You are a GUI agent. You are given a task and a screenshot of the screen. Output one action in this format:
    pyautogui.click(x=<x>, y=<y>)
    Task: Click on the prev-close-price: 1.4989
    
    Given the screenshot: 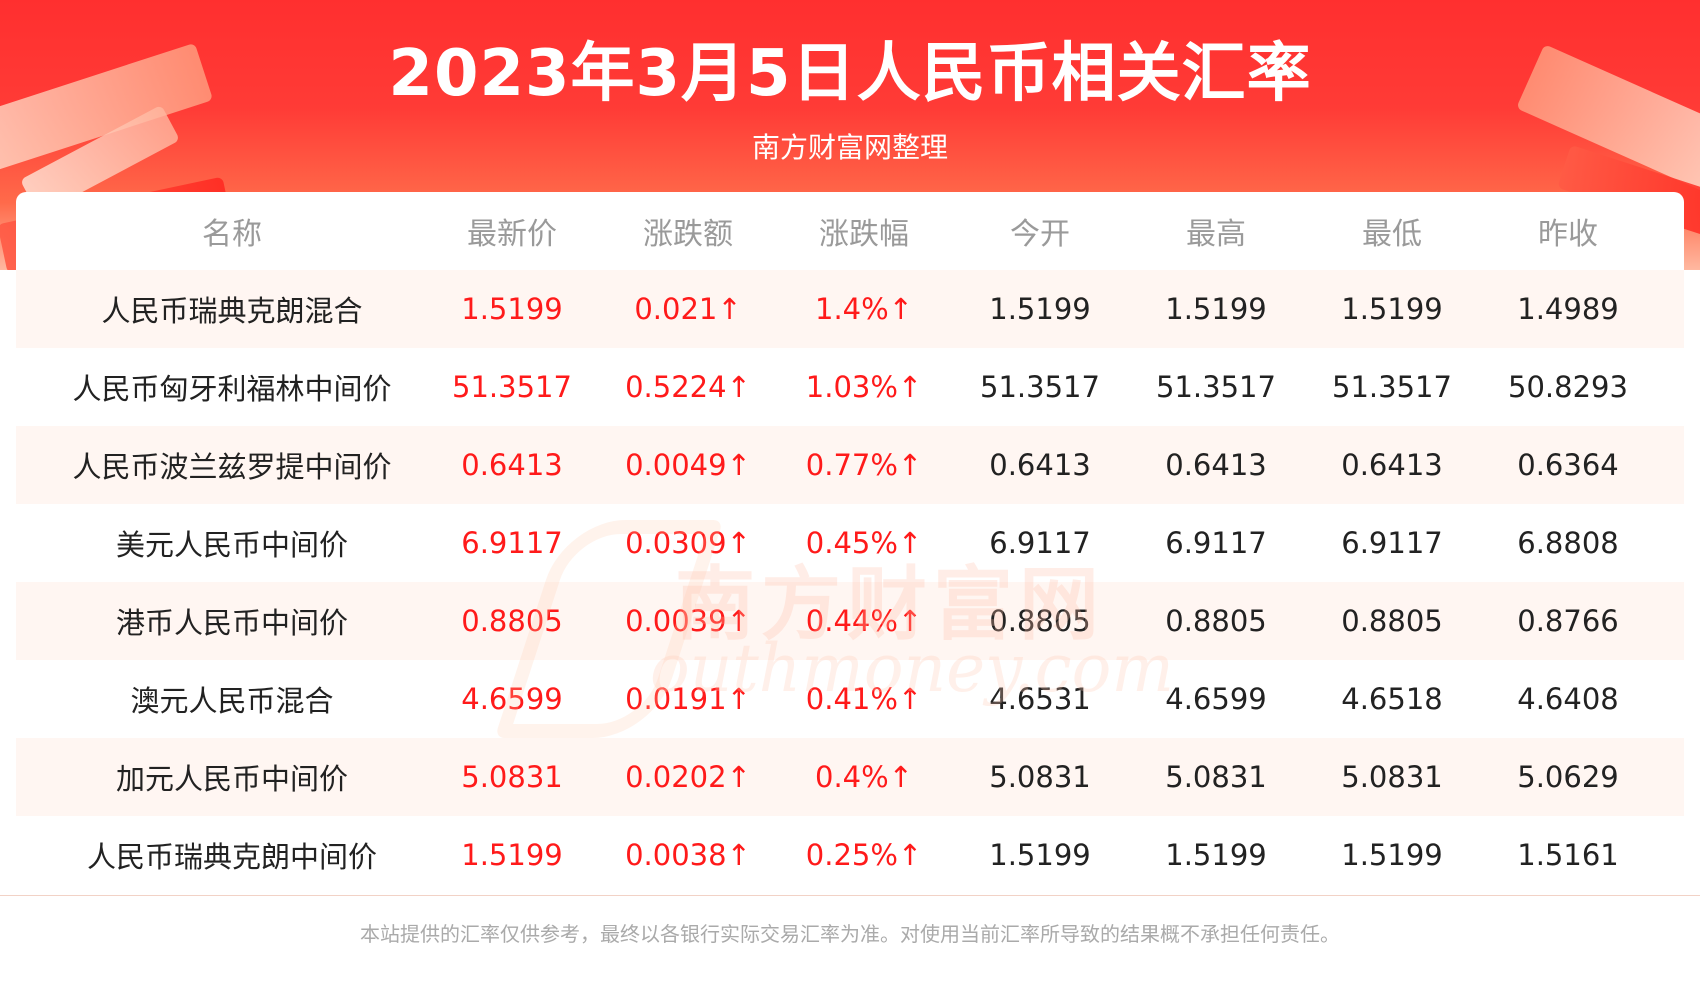 What is the action you would take?
    pyautogui.click(x=1568, y=309)
    